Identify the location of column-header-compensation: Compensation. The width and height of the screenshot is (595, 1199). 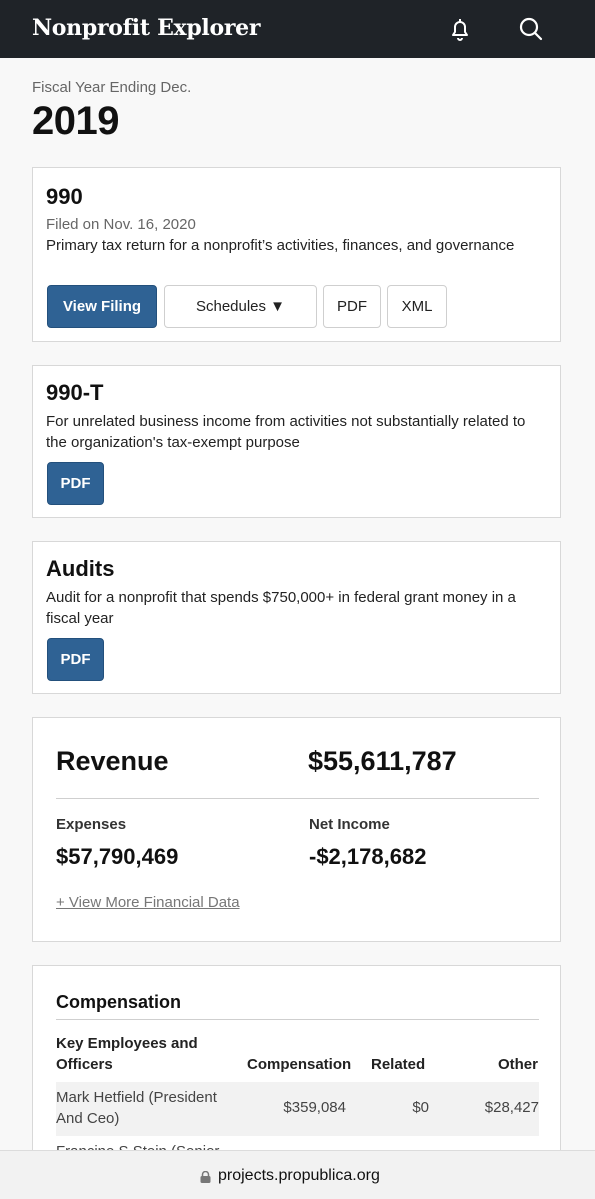
(299, 1064).